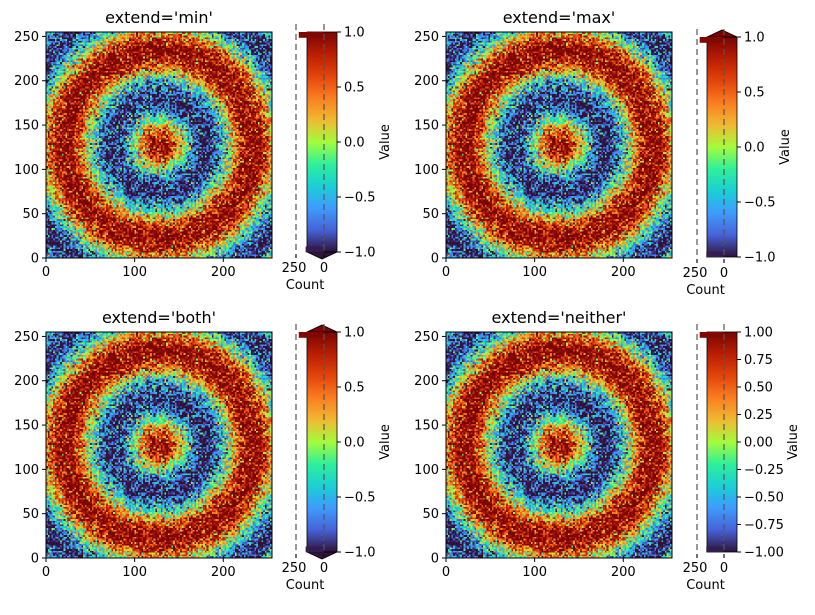 The width and height of the screenshot is (815, 615). Describe the element at coordinates (758, 443) in the screenshot. I see `colorbar-tick-label: 0.00` at that location.